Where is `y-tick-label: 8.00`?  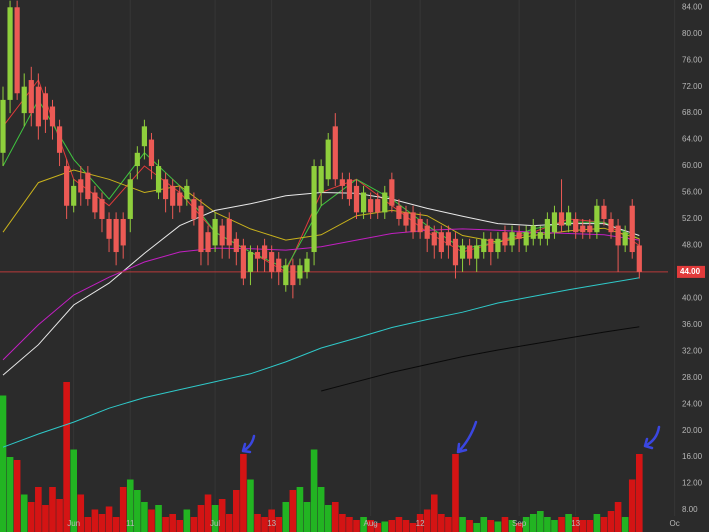
y-tick-label: 8.00 is located at coordinates (690, 509).